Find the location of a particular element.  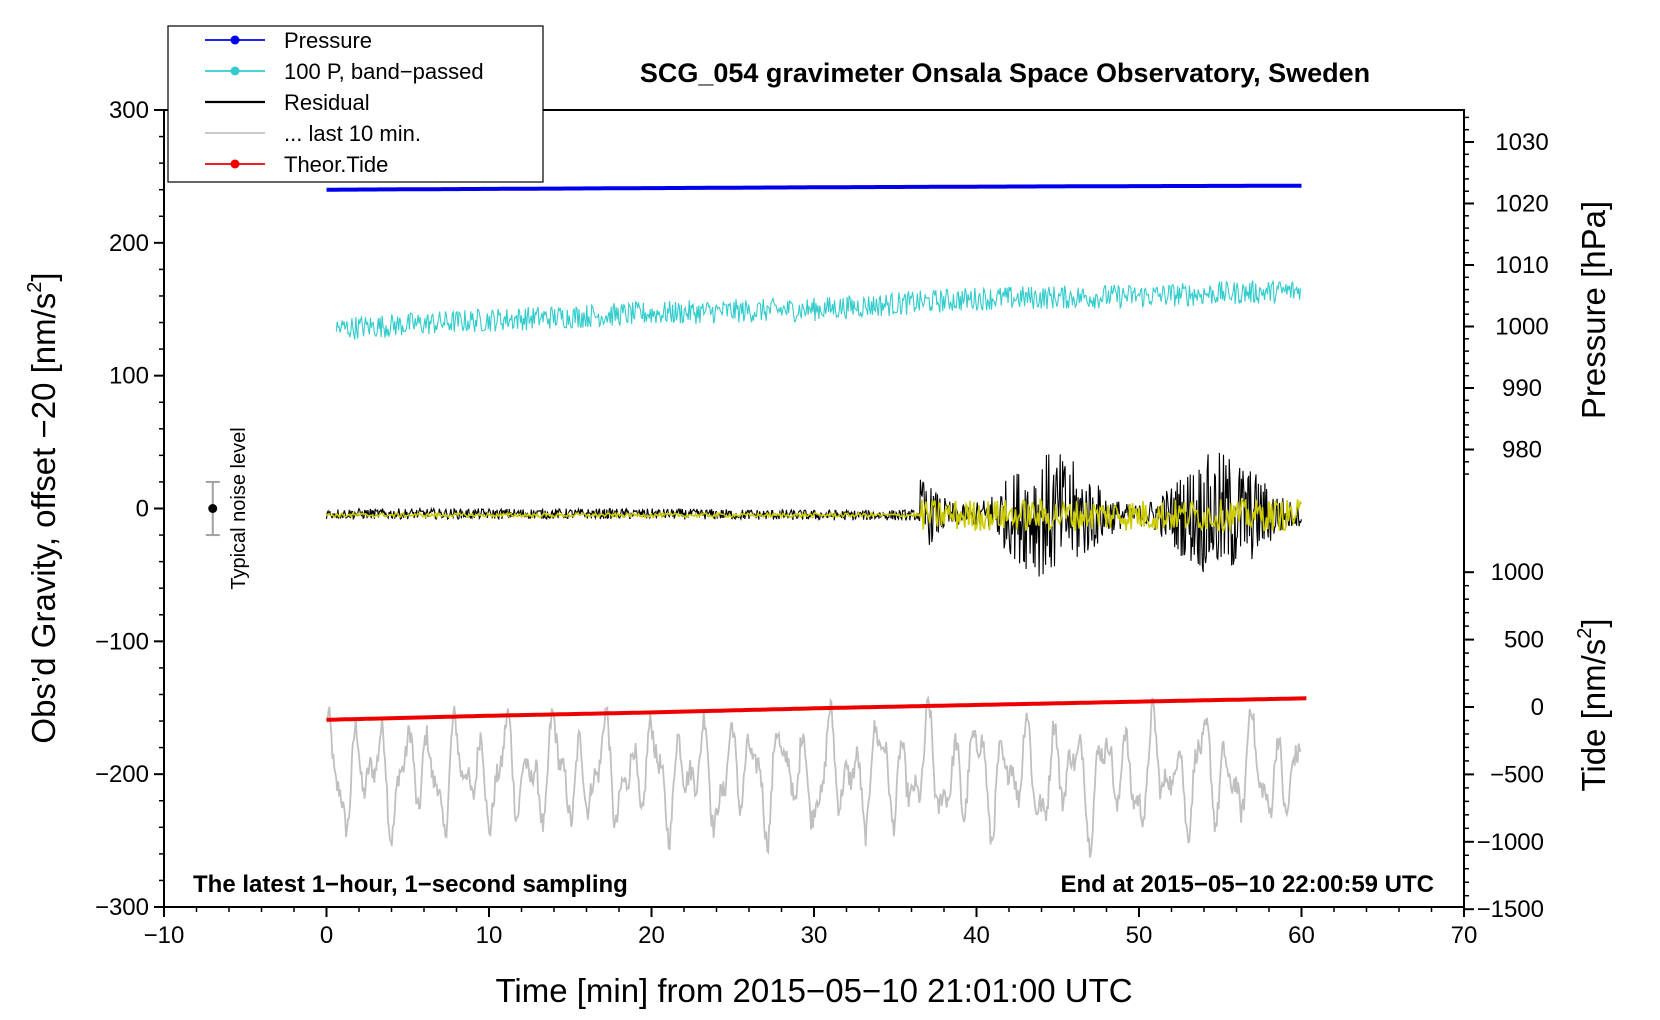

tide-tick-label: −500 is located at coordinates (1517, 774).